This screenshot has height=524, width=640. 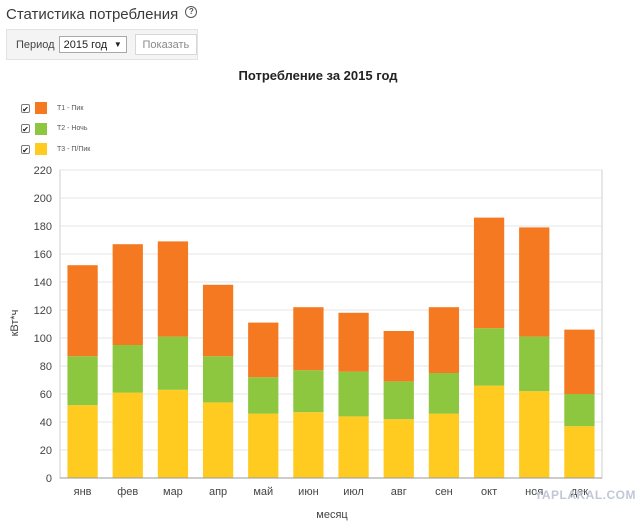 I want to click on bar-segment-дек-s0, so click(x=579, y=452).